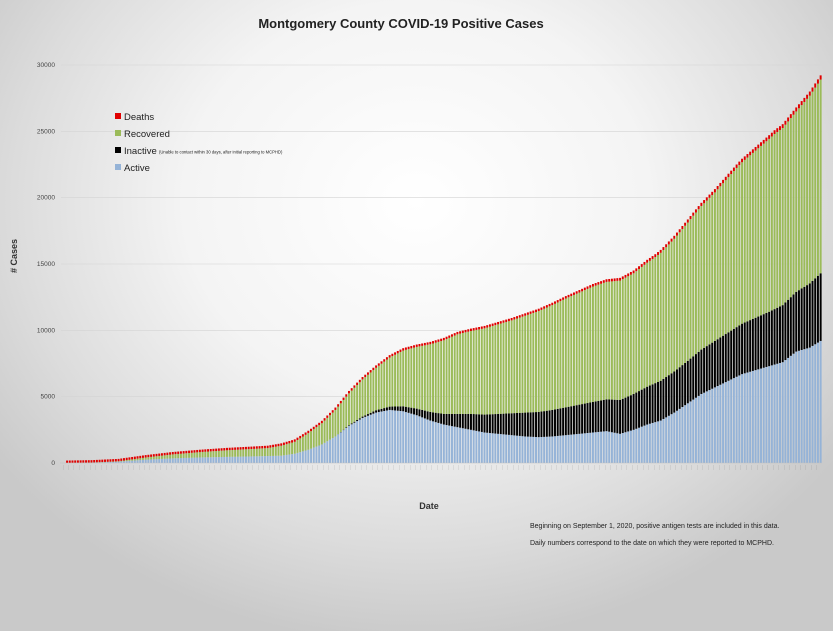 The image size is (833, 631). I want to click on y-tick-label: 25000, so click(46, 131).